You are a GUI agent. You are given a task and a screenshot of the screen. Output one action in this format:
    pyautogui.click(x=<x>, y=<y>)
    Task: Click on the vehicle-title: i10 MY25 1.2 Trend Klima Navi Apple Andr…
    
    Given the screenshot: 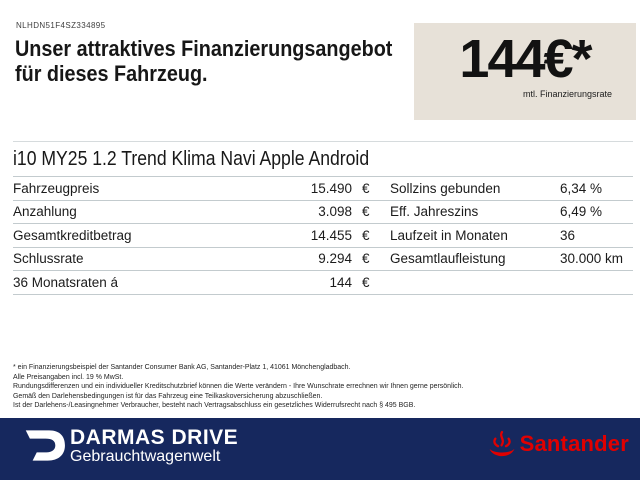 What is the action you would take?
    pyautogui.click(x=191, y=159)
    